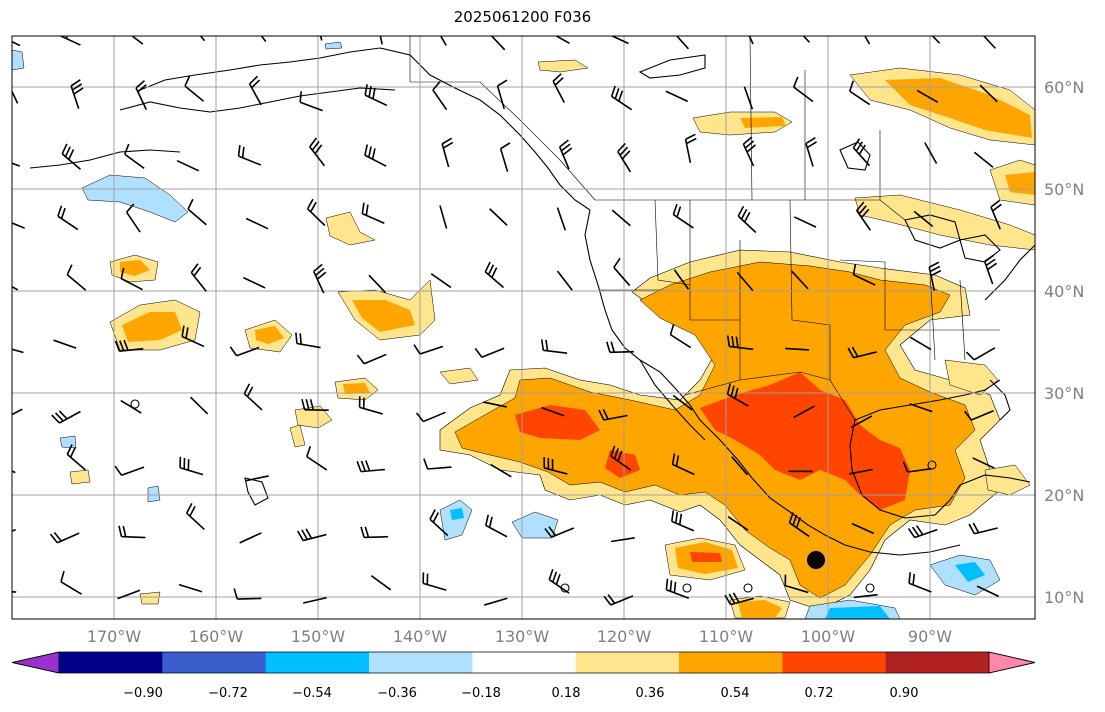 Image resolution: width=1105 pixels, height=712 pixels. What do you see at coordinates (1064, 495) in the screenshot?
I see `lat-label: 20°N` at bounding box center [1064, 495].